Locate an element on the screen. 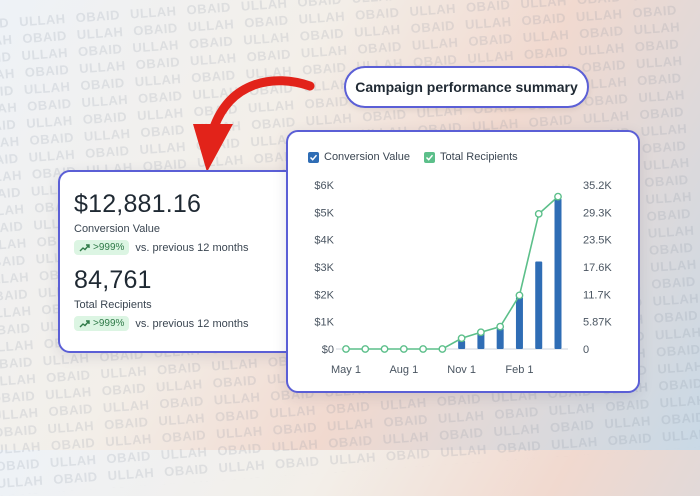 Image resolution: width=700 pixels, height=496 pixels. legend-item-conversion-value: Conversion Value is located at coordinates (359, 157).